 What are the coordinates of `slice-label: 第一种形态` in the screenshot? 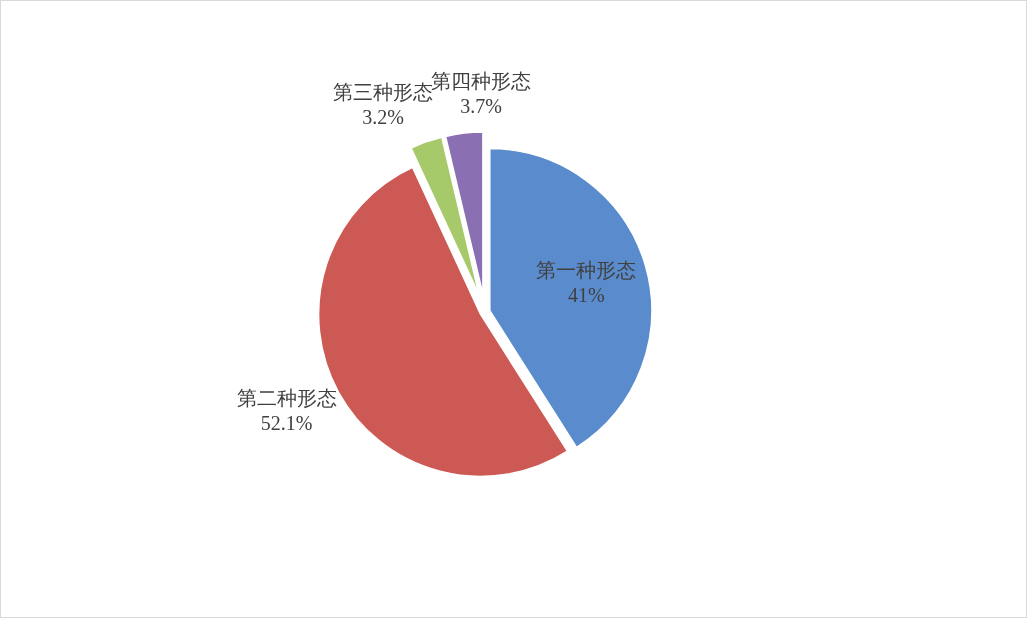 It's located at (586, 269).